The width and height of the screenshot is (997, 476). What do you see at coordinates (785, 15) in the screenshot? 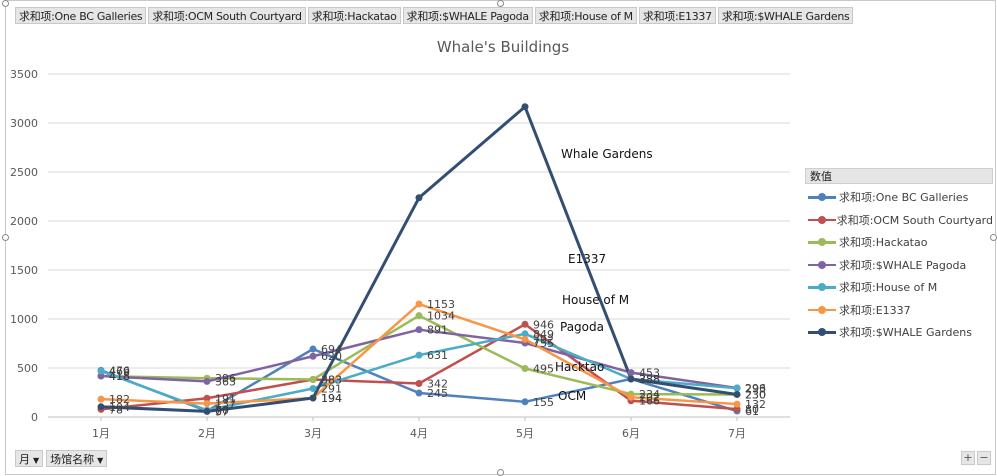
I see `field-button-whale-gardens: 求和项:$WHALE Gardens` at bounding box center [785, 15].